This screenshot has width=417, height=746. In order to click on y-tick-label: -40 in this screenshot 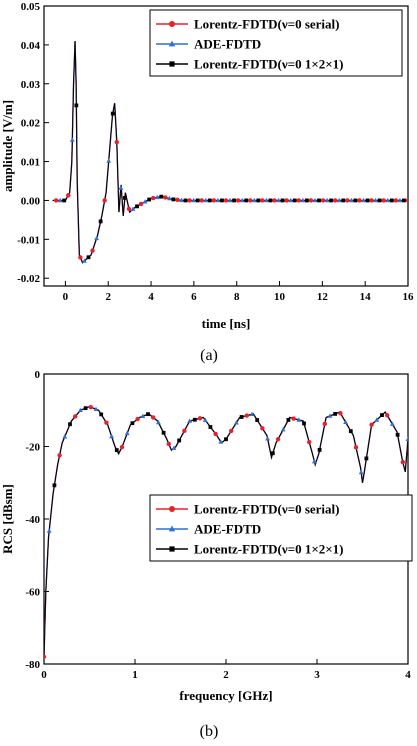, I will do `click(32, 520)`.